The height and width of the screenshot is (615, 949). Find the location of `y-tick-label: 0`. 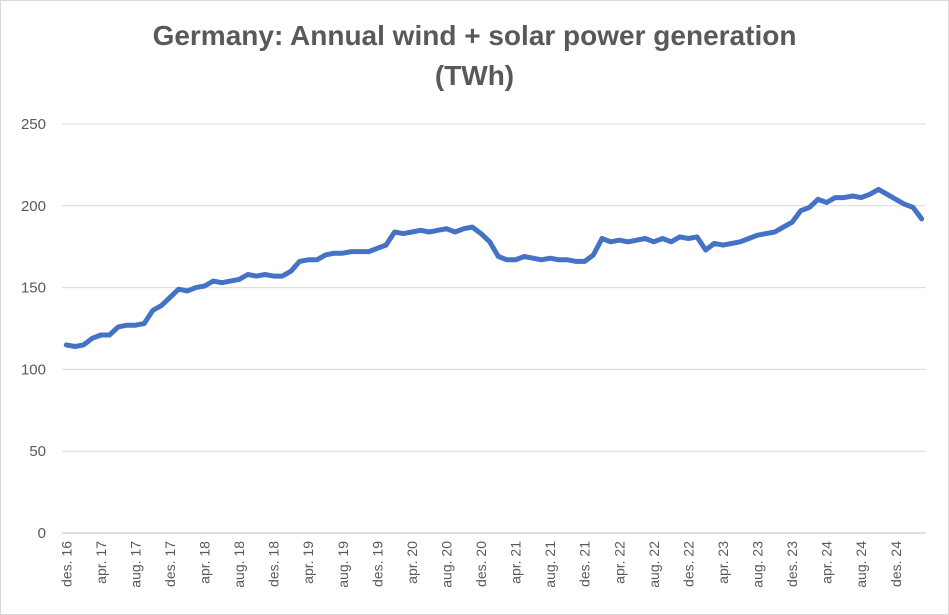

y-tick-label: 0 is located at coordinates (42, 533).